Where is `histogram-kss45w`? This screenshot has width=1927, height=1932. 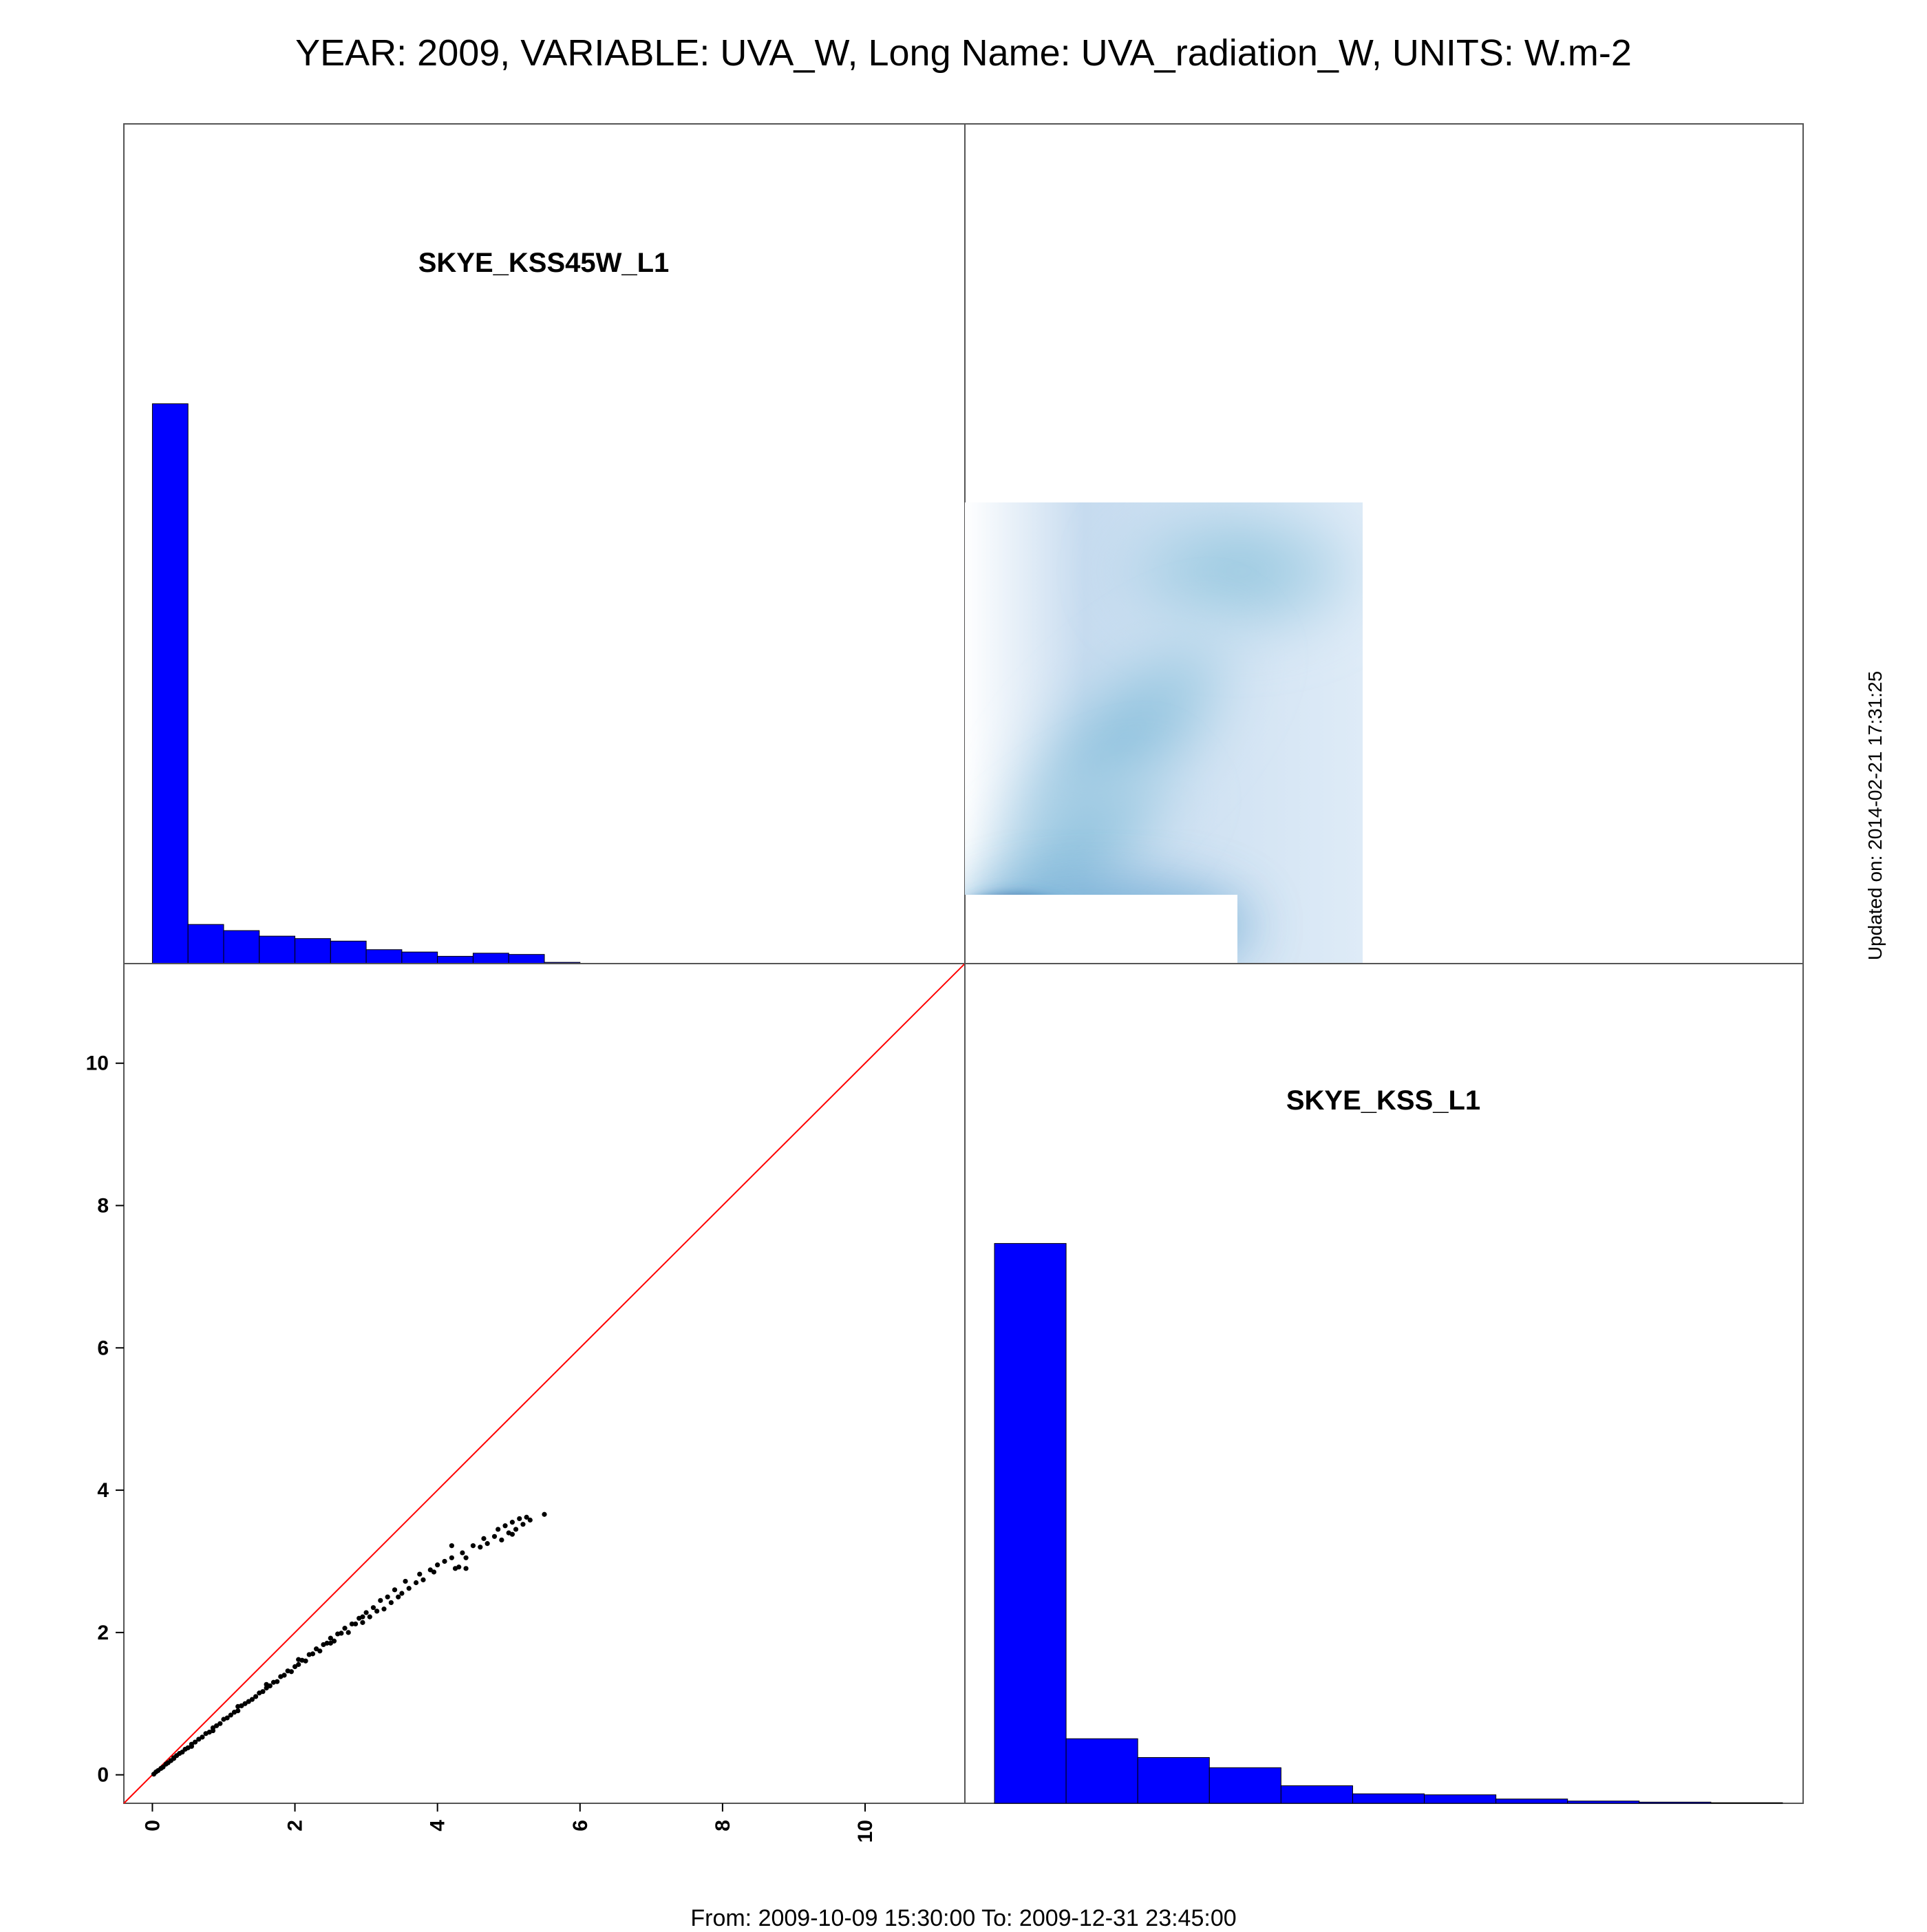
histogram-kss45w is located at coordinates (366, 683).